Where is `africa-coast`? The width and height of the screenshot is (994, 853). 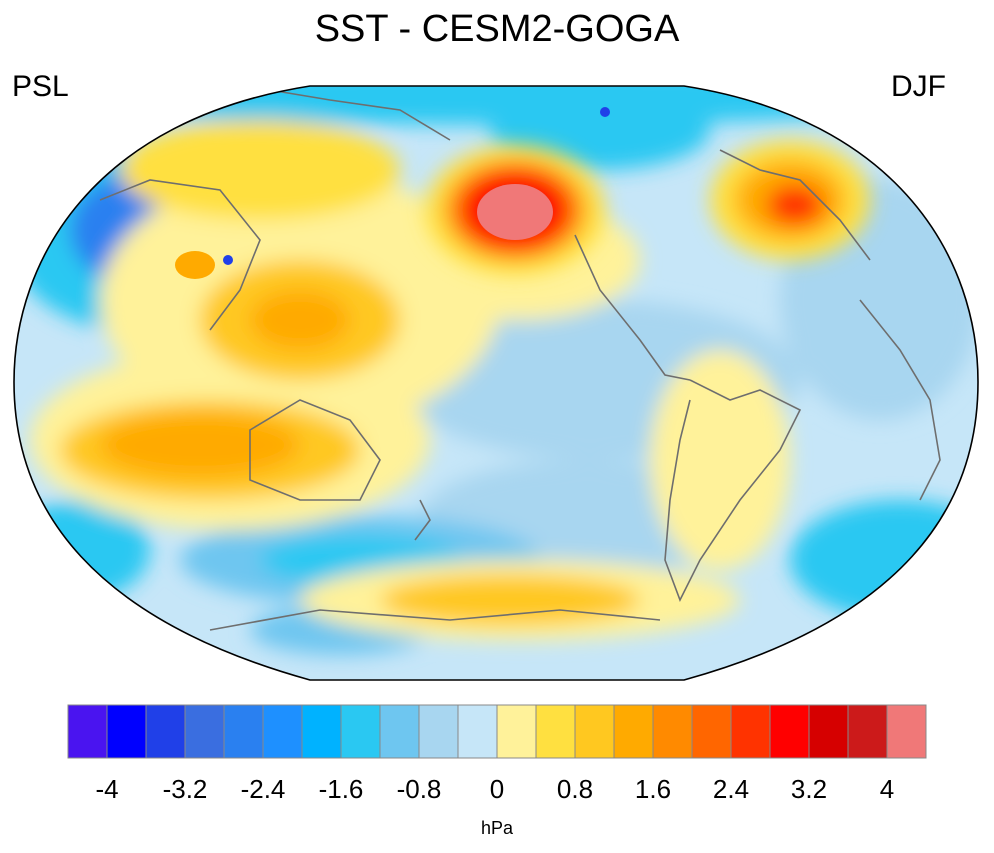
africa-coast is located at coordinates (900, 400).